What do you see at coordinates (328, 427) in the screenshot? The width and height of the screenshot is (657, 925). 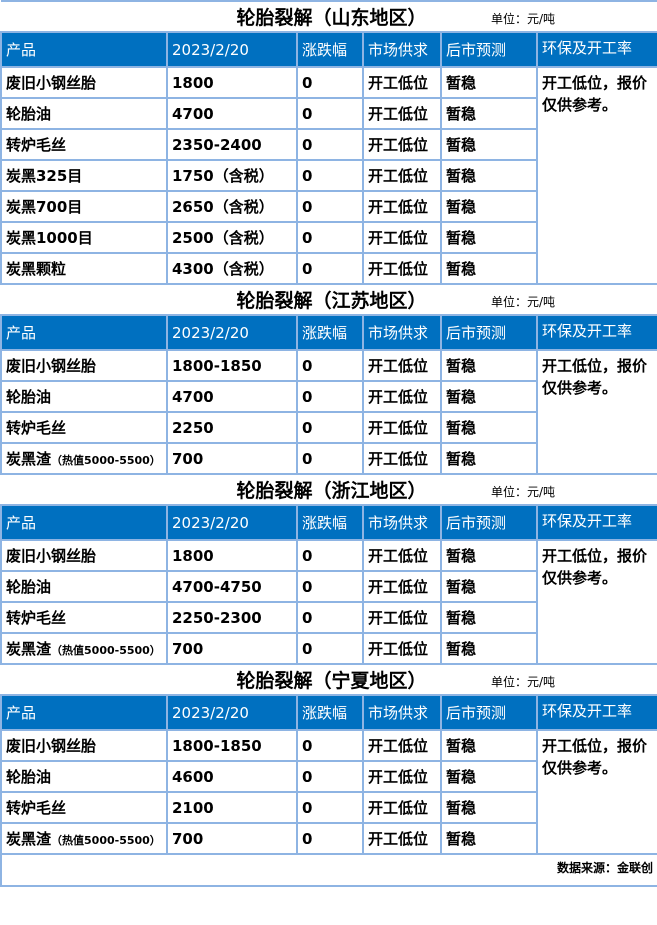 I see `table-row: 转炉毛丝 2250 0 开工低位 暂稳` at bounding box center [328, 427].